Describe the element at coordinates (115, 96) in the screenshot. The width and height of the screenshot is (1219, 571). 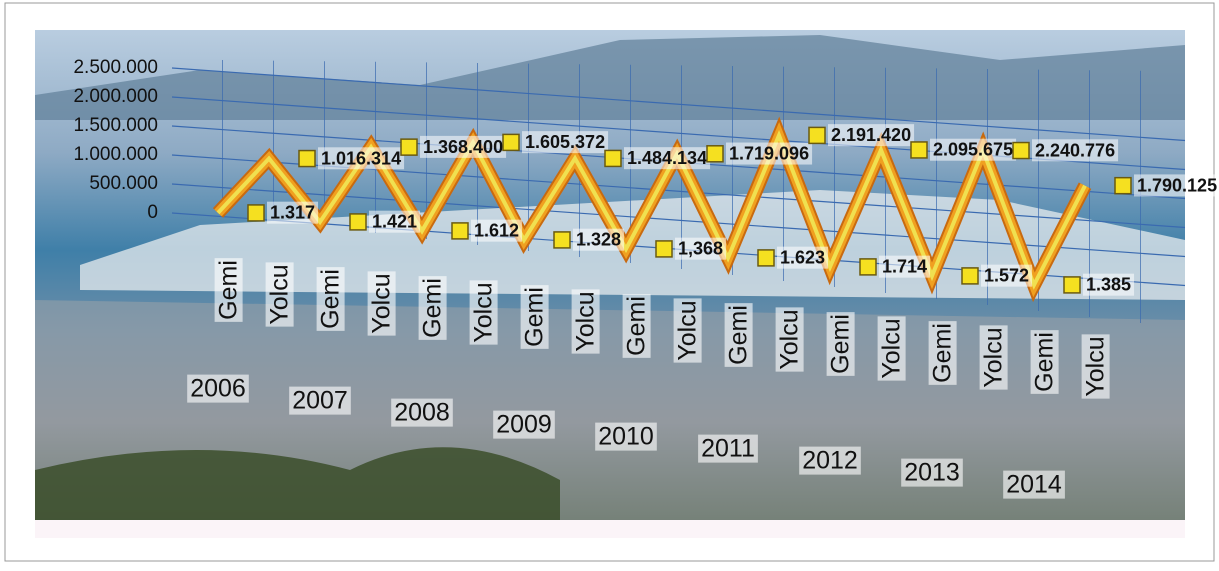
I see `y-tick-label: 2.000.000` at that location.